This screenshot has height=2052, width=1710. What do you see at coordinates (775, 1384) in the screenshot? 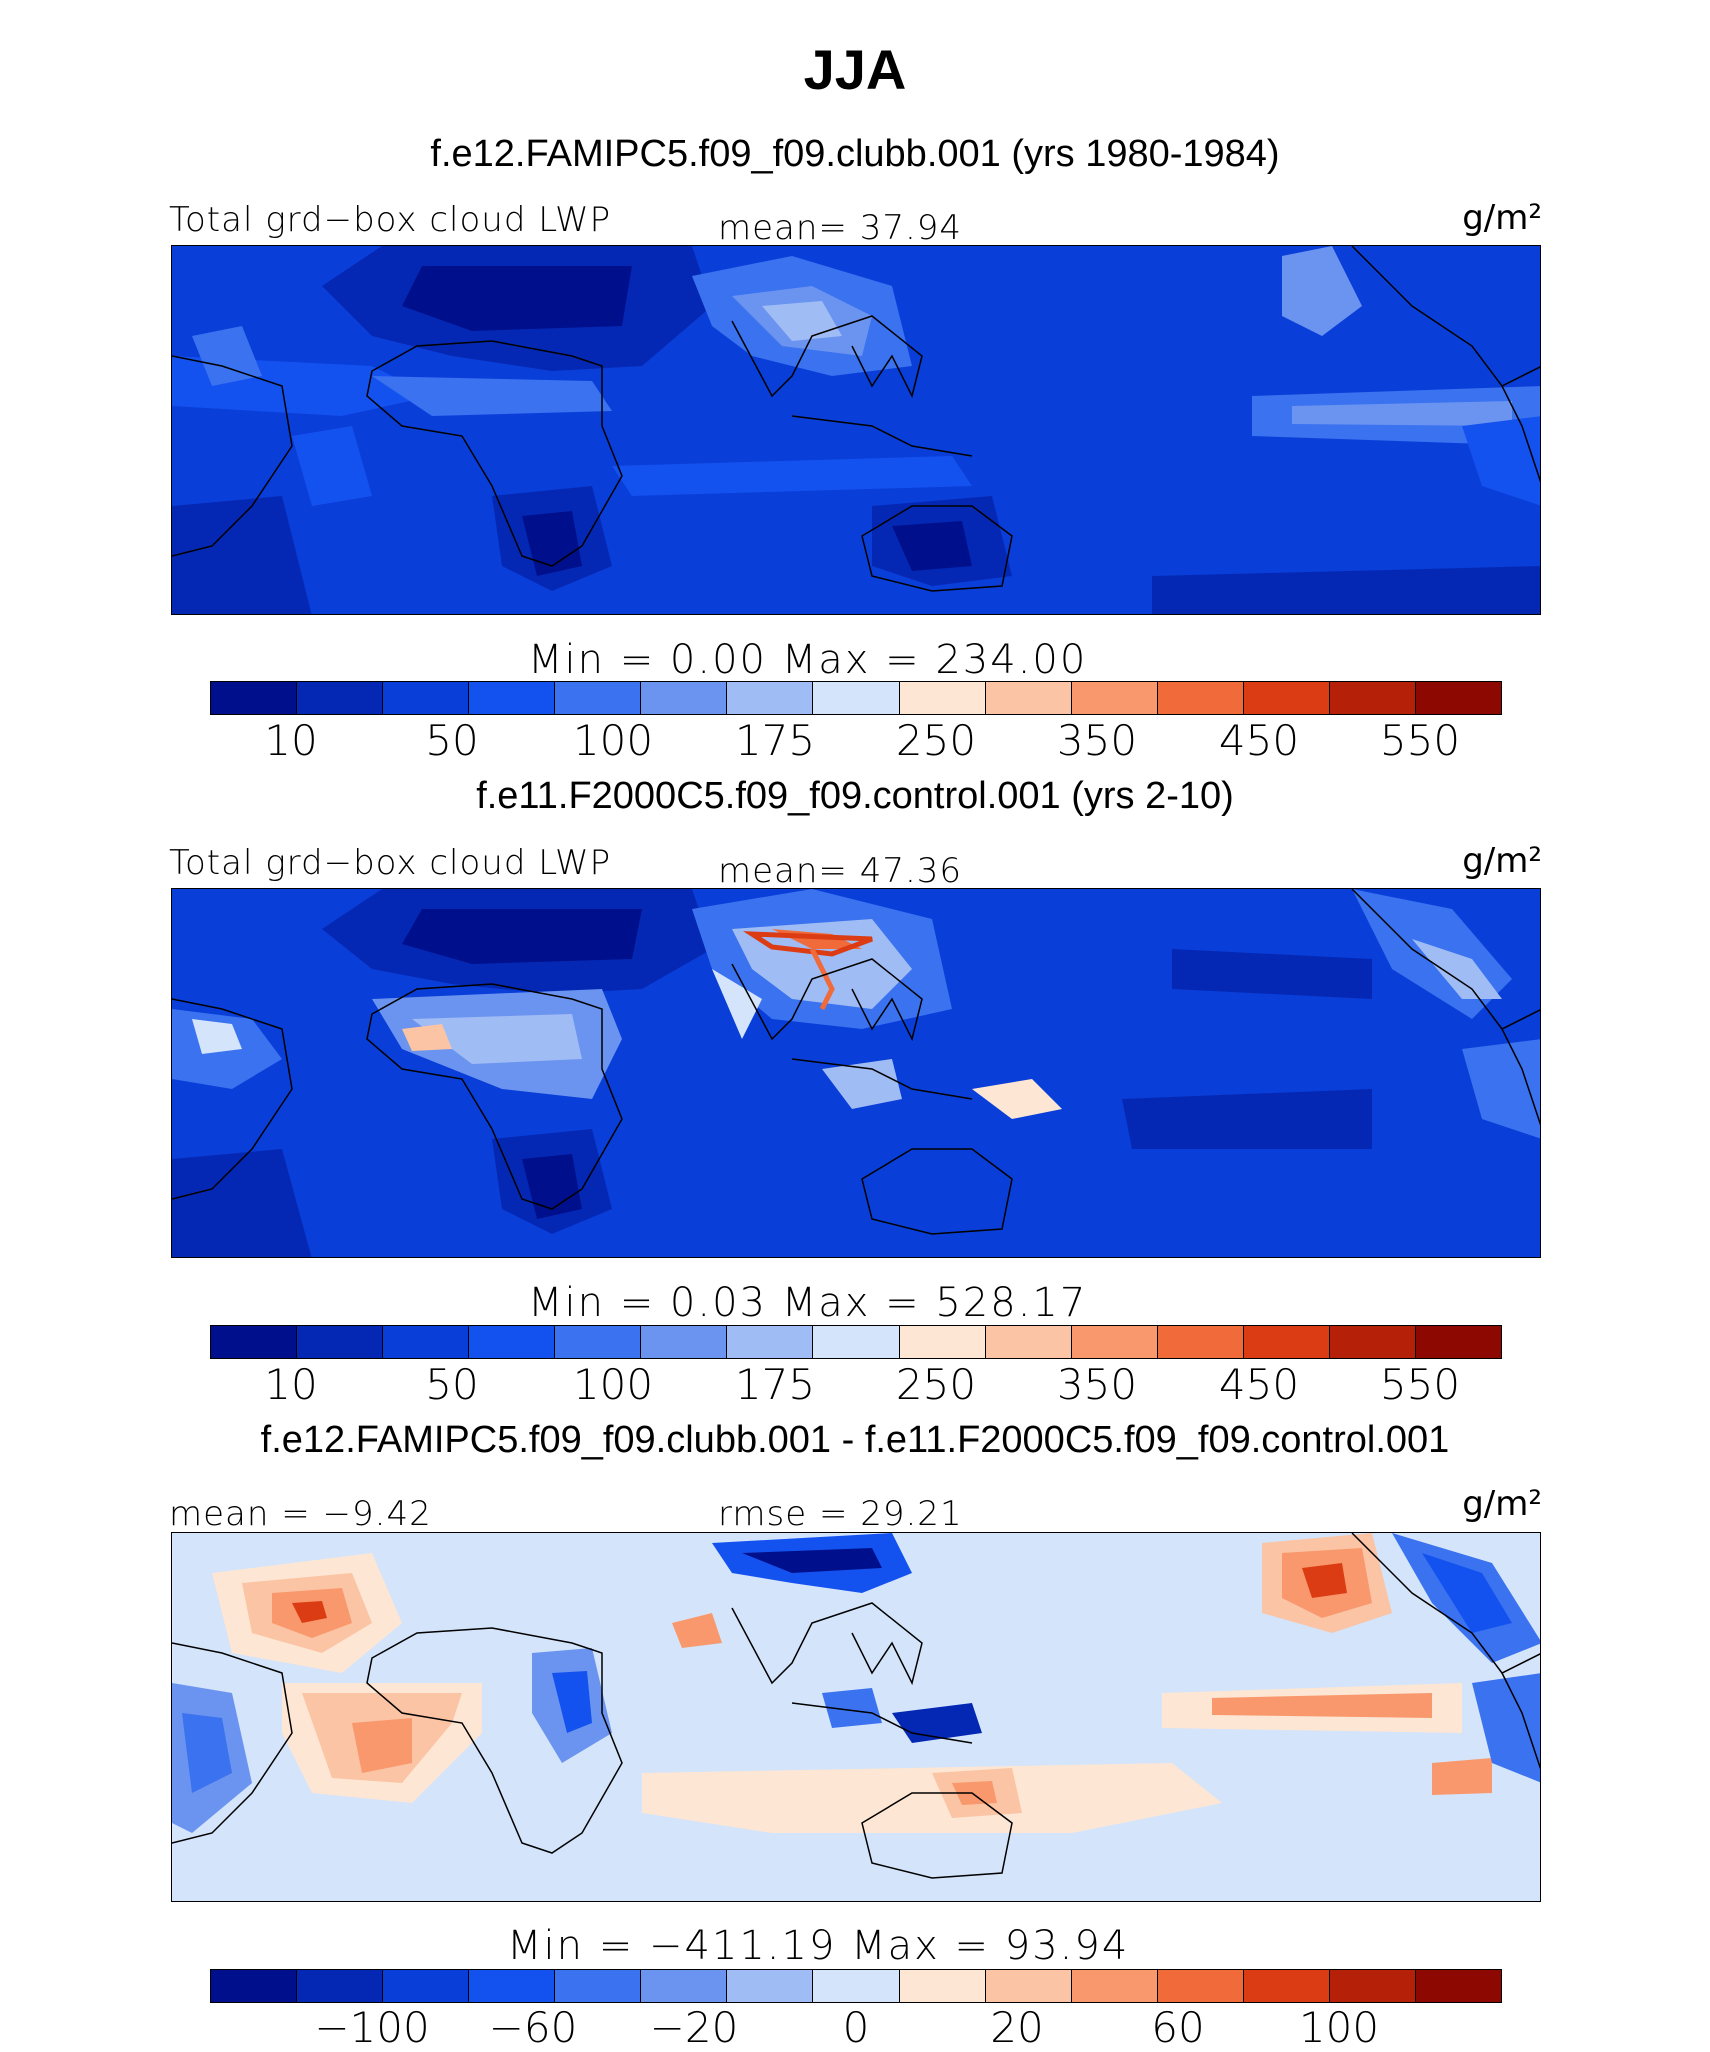
I see `panel-2-colorbar-tick: 175` at bounding box center [775, 1384].